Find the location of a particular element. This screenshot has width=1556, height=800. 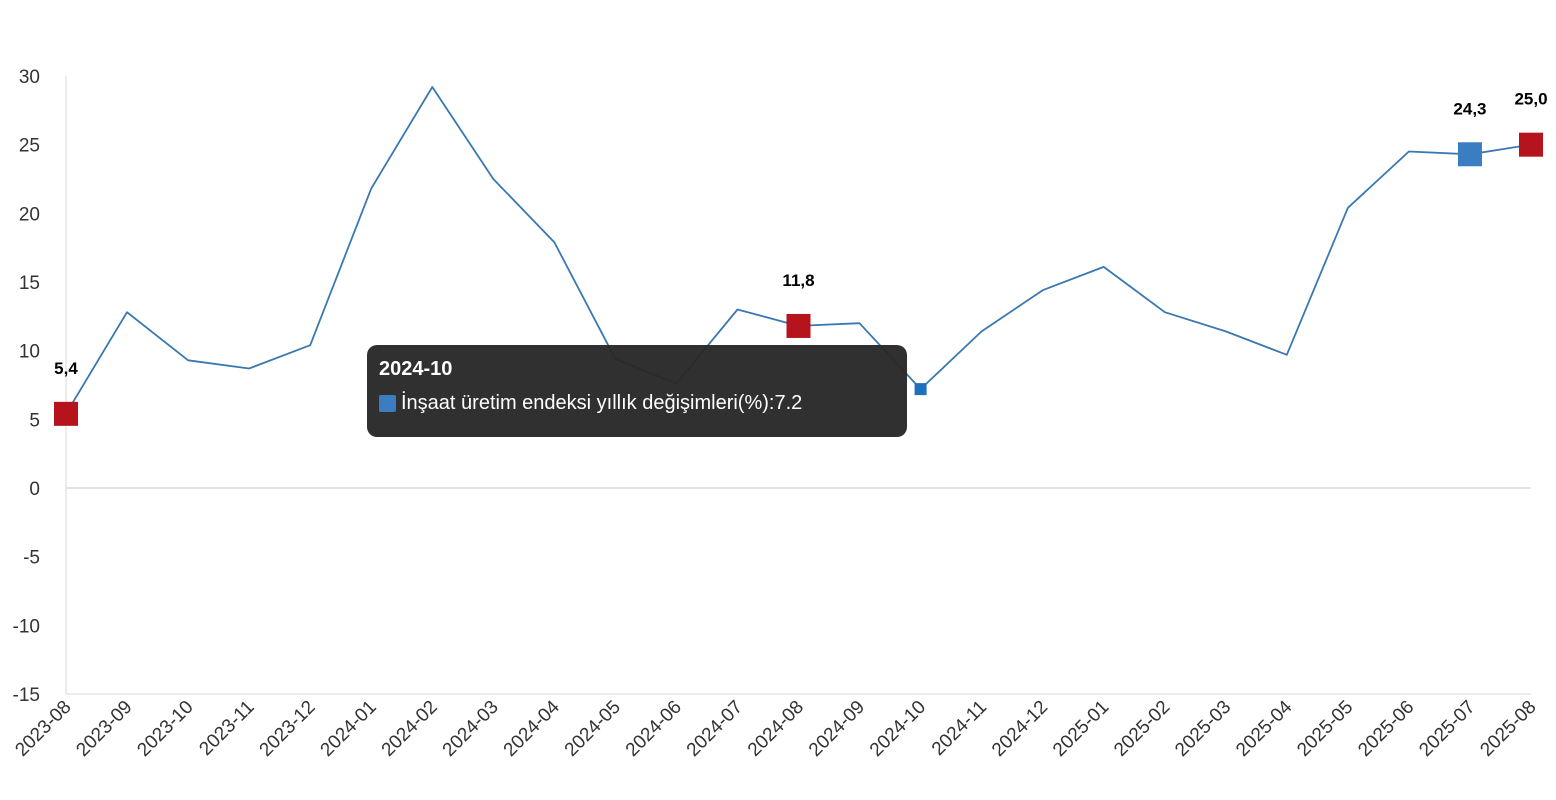

x-tick-label: 2024-11 is located at coordinates (959, 728).